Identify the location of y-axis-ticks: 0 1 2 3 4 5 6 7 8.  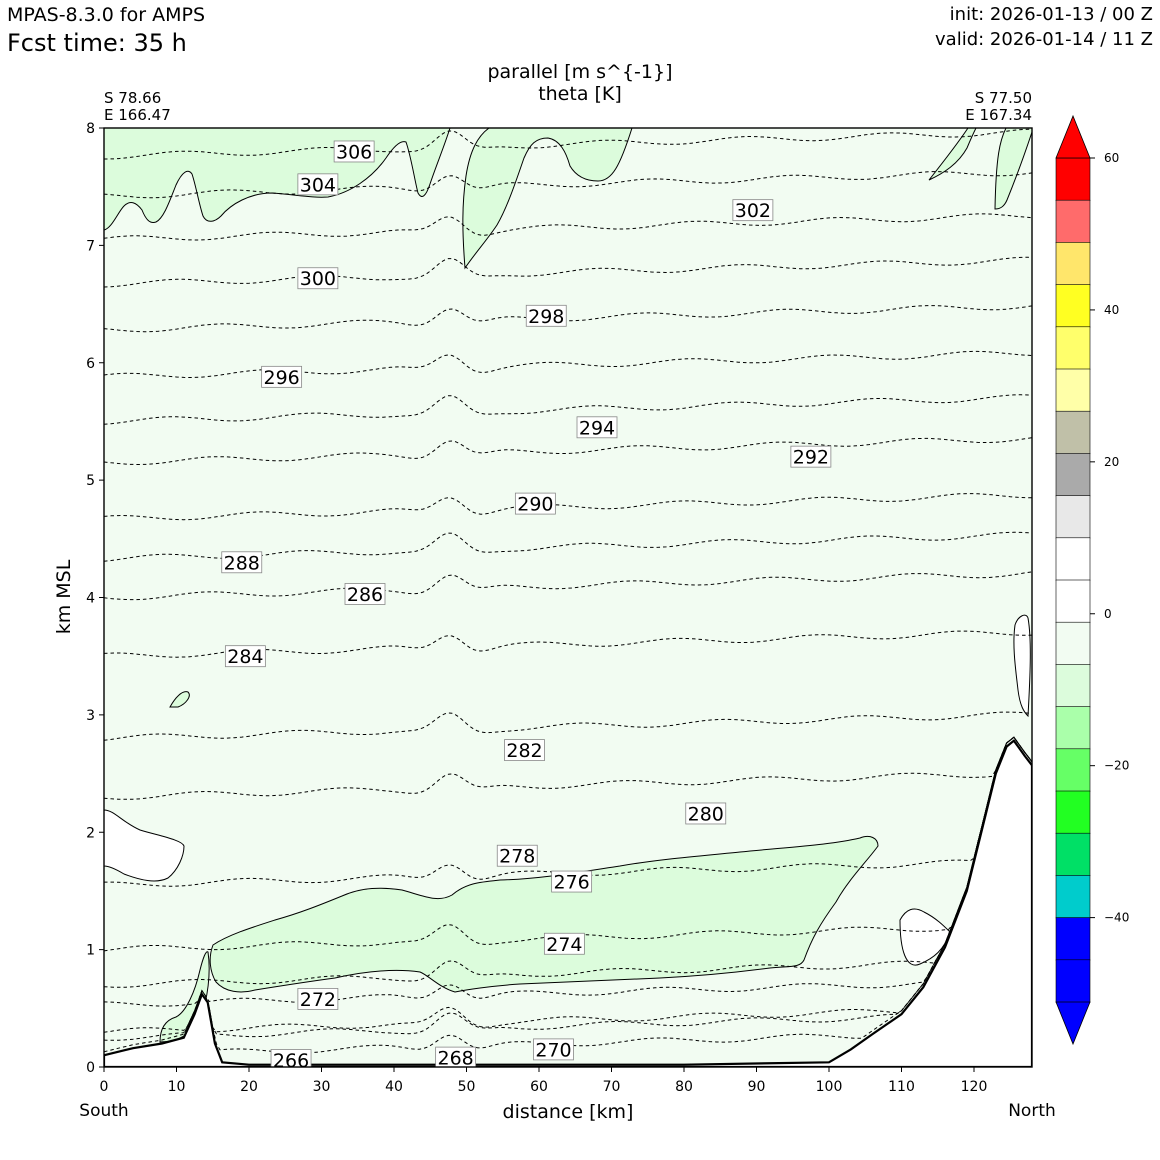
(95, 598).